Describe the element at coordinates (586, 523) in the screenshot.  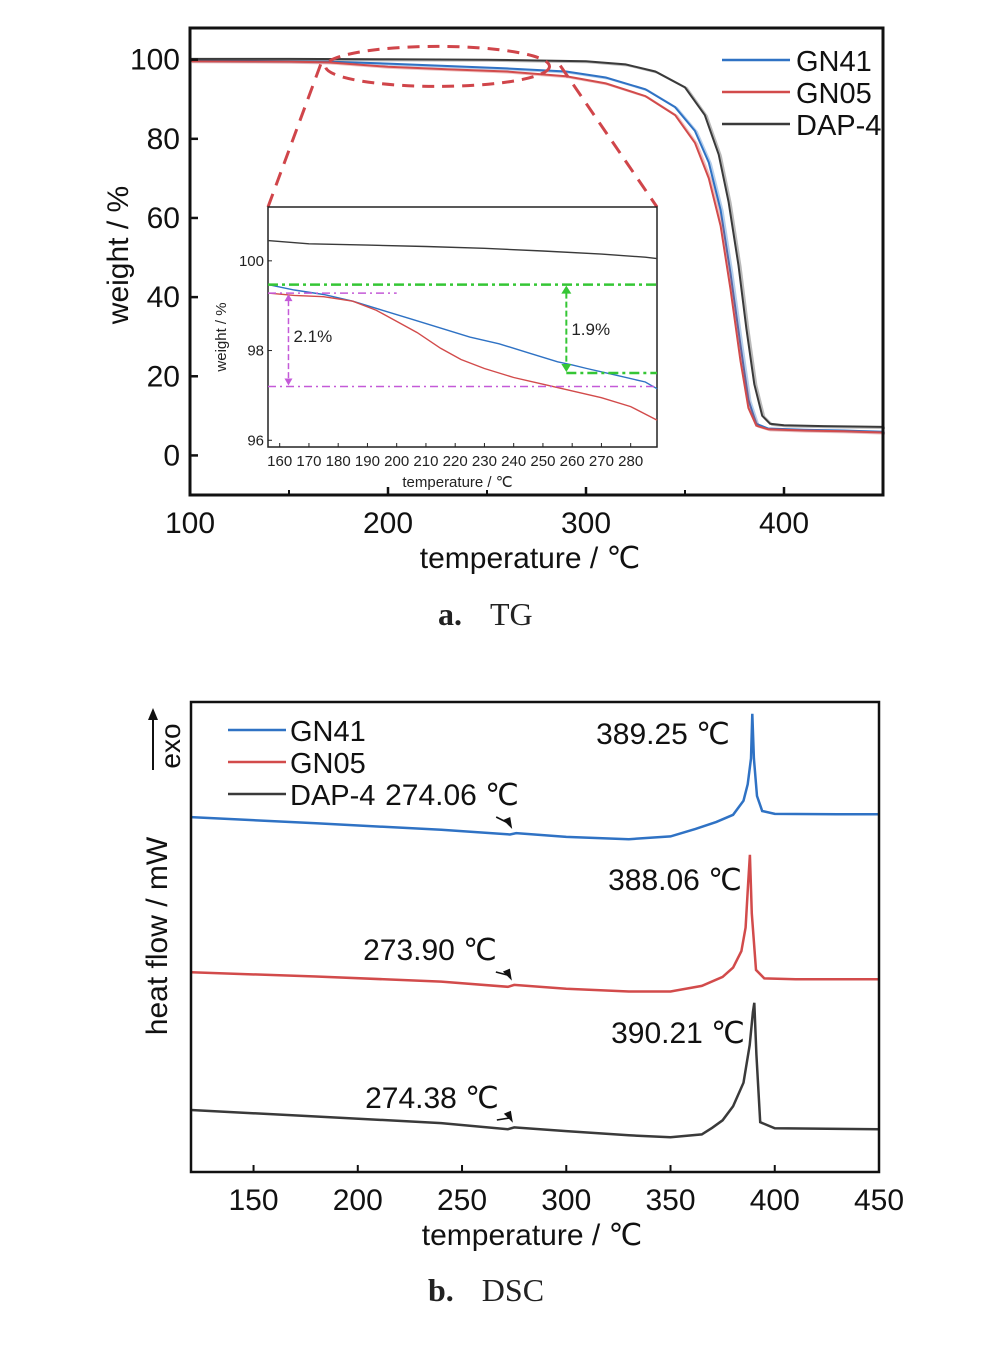
I see `tg-x-tick-label: 300` at that location.